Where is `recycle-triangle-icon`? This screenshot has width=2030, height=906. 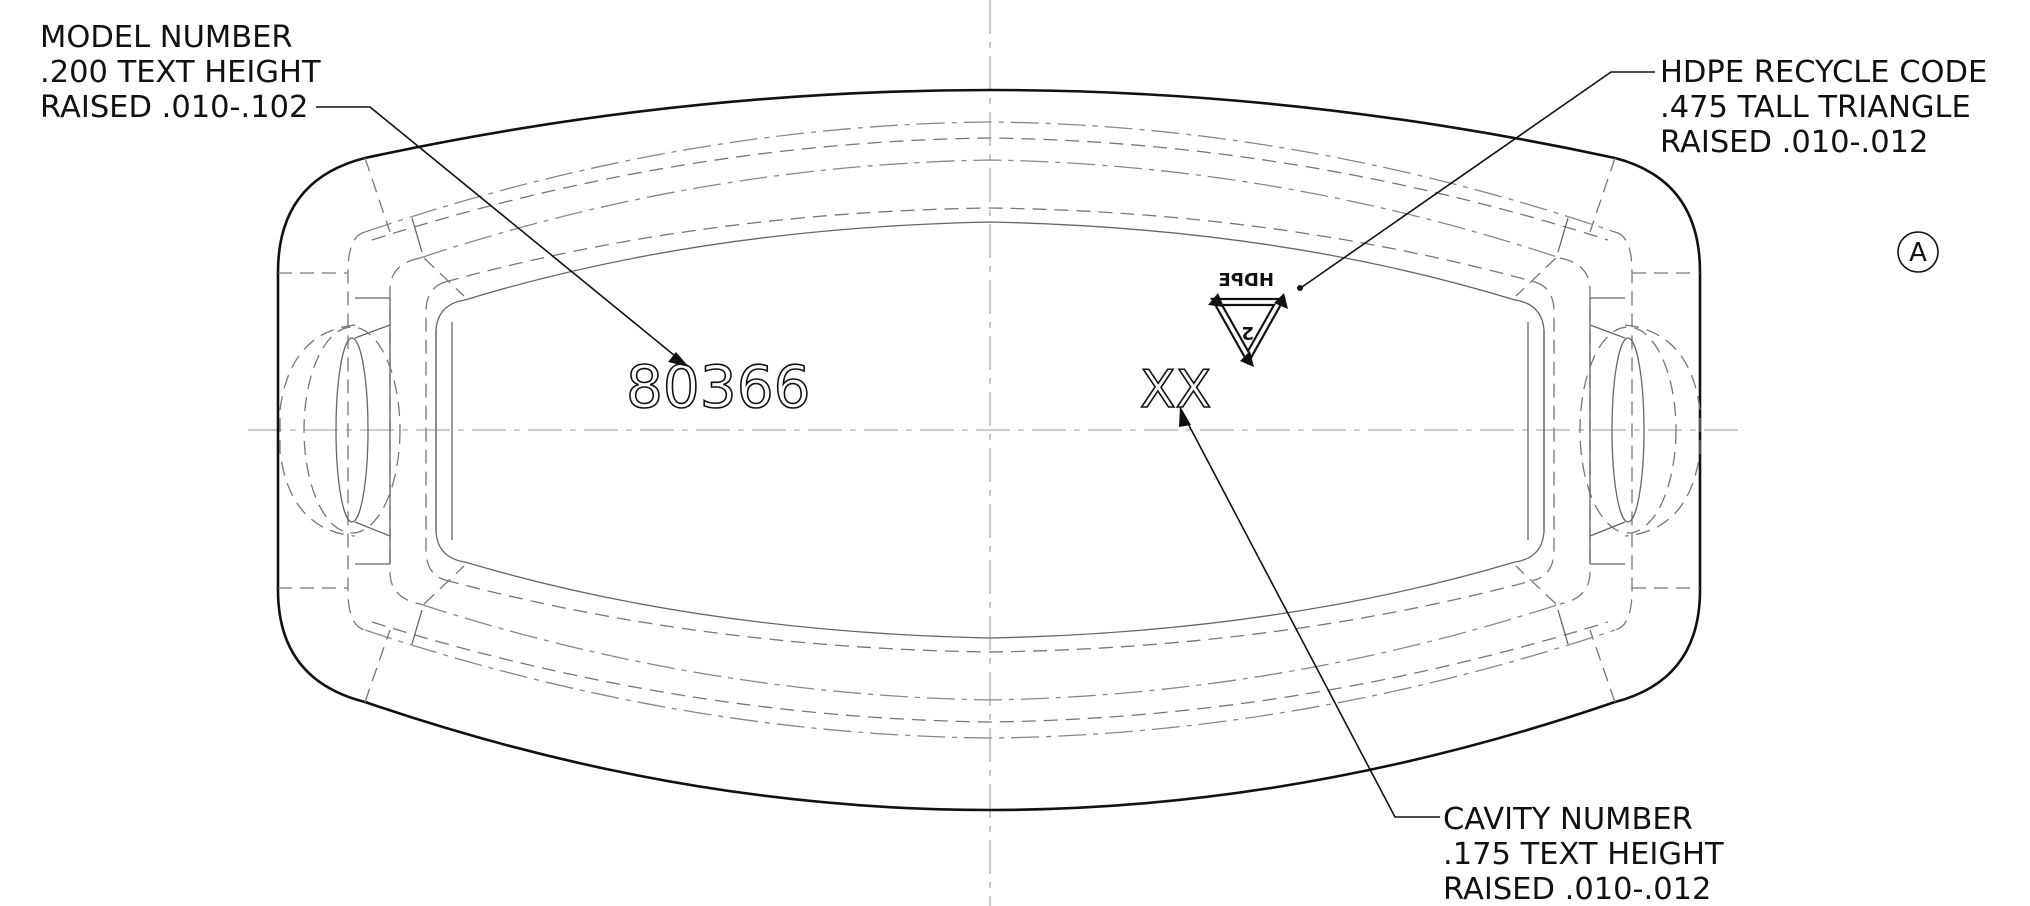
recycle-triangle-icon is located at coordinates (1248, 330).